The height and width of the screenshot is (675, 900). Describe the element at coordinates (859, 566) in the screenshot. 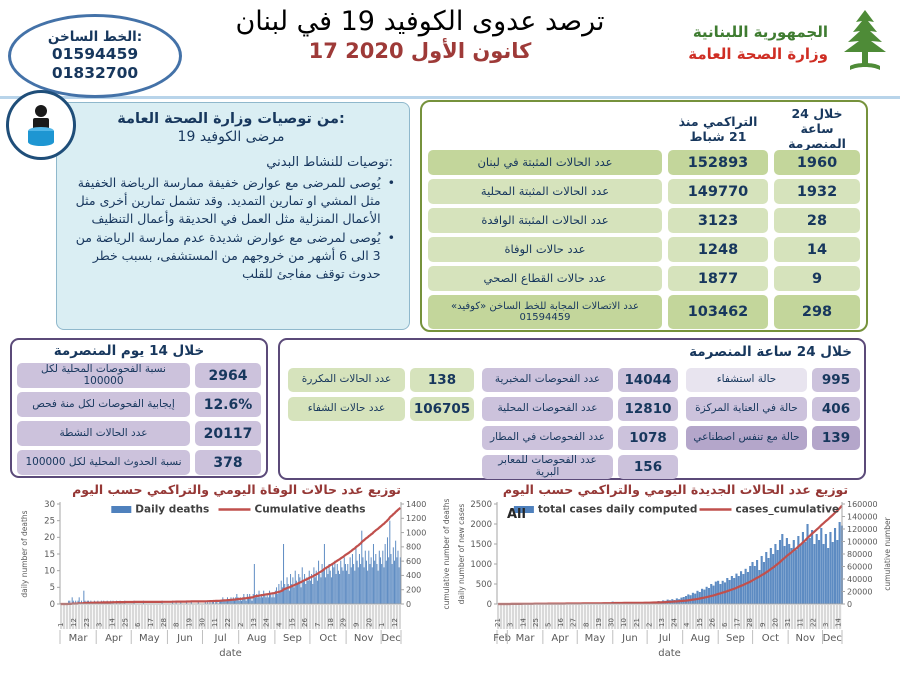

I see `svg-text: 60000` at that location.